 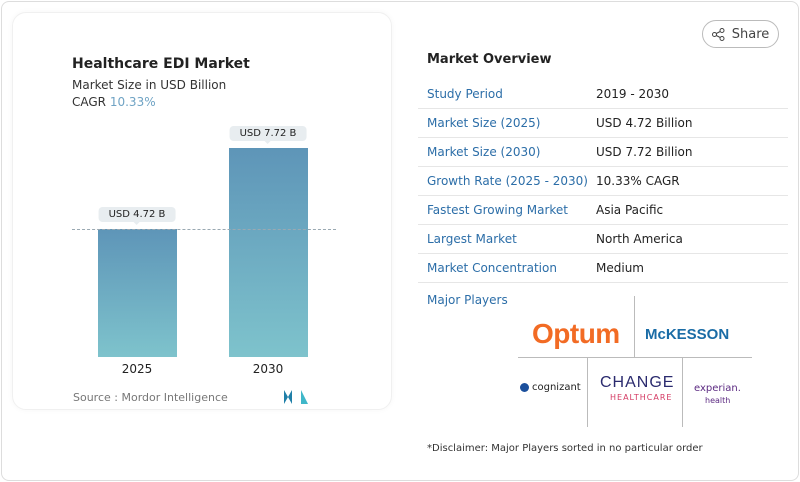 What do you see at coordinates (620, 268) in the screenshot?
I see `row-value: Medium` at bounding box center [620, 268].